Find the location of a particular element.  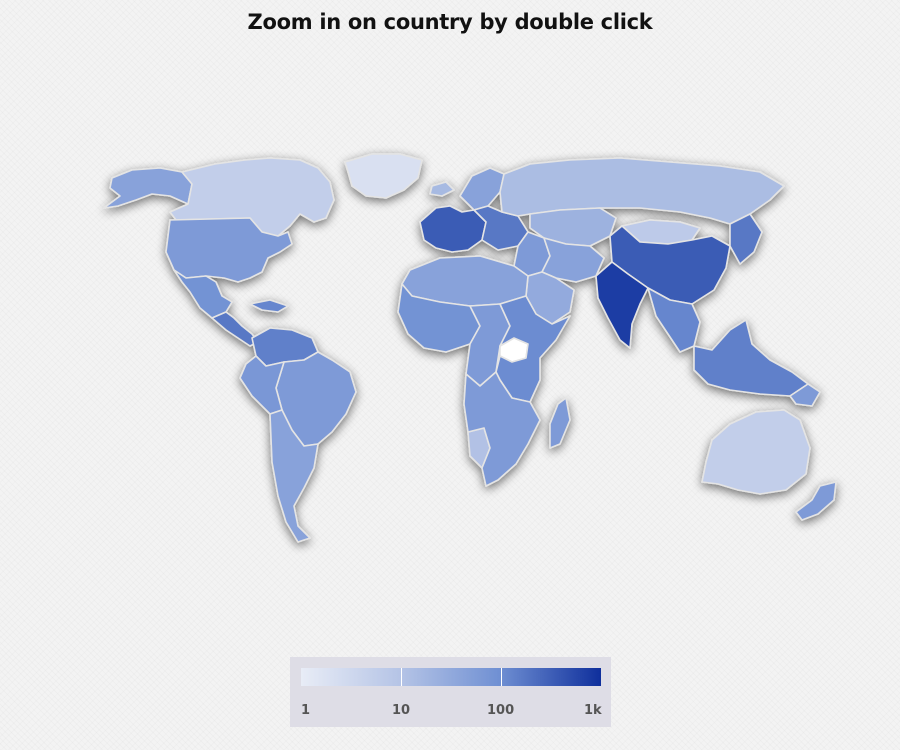

region-mexico is located at coordinates (203, 294).